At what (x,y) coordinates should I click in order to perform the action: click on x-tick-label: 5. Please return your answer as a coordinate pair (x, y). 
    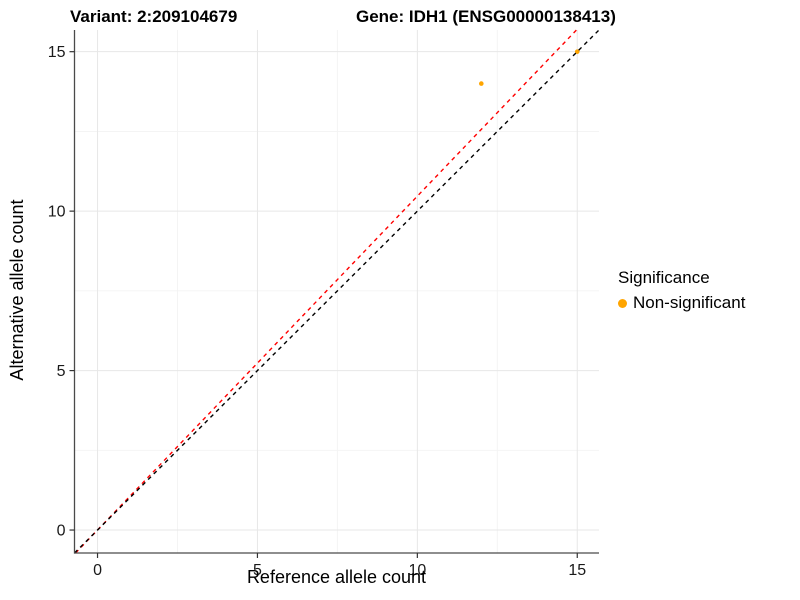
    Looking at the image, I should click on (257, 570).